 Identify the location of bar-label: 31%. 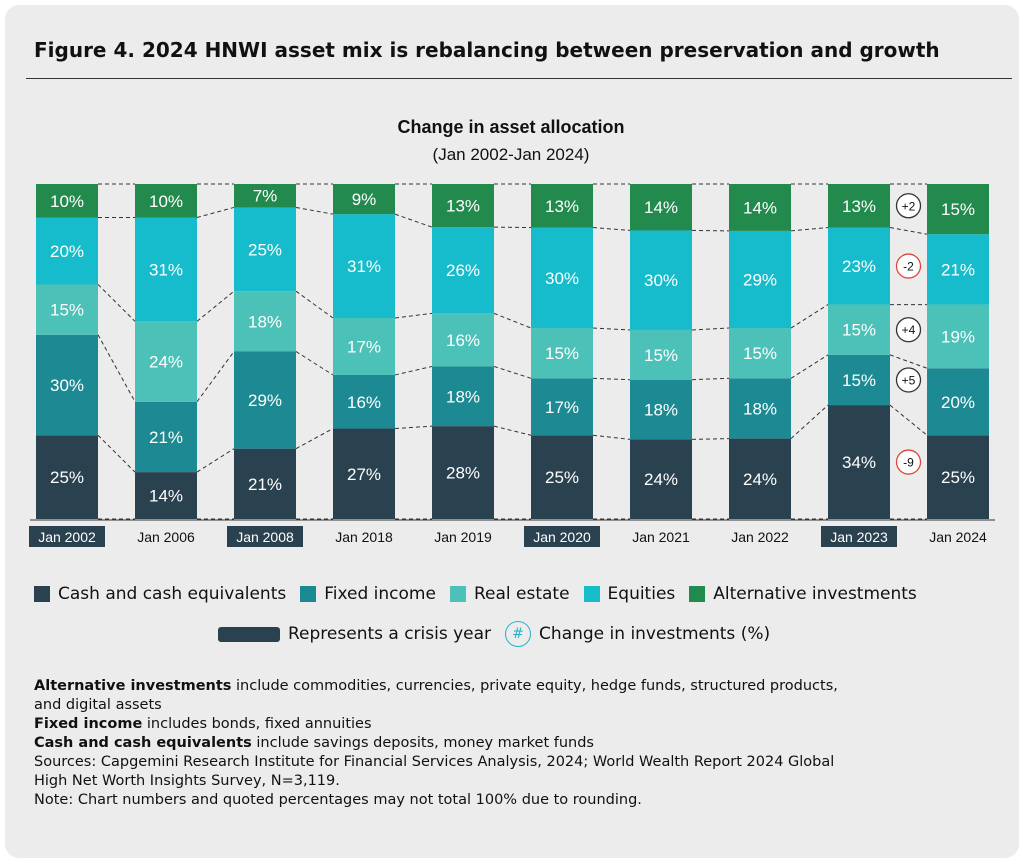
(166, 269).